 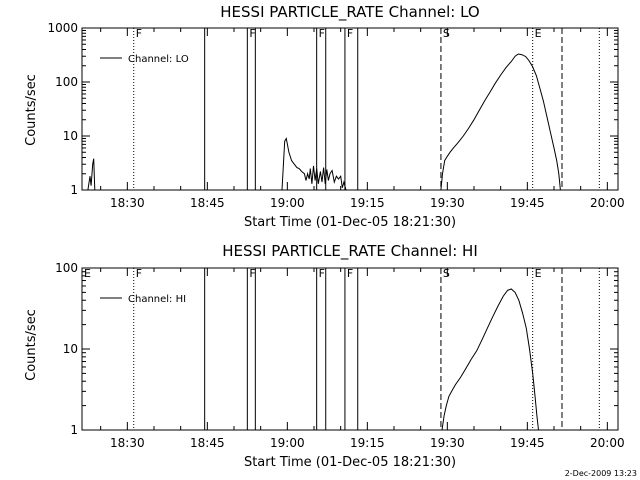 I want to click on lo-panel-title: HESSI PARTICLE_RATE Channel: LO, so click(x=349, y=12).